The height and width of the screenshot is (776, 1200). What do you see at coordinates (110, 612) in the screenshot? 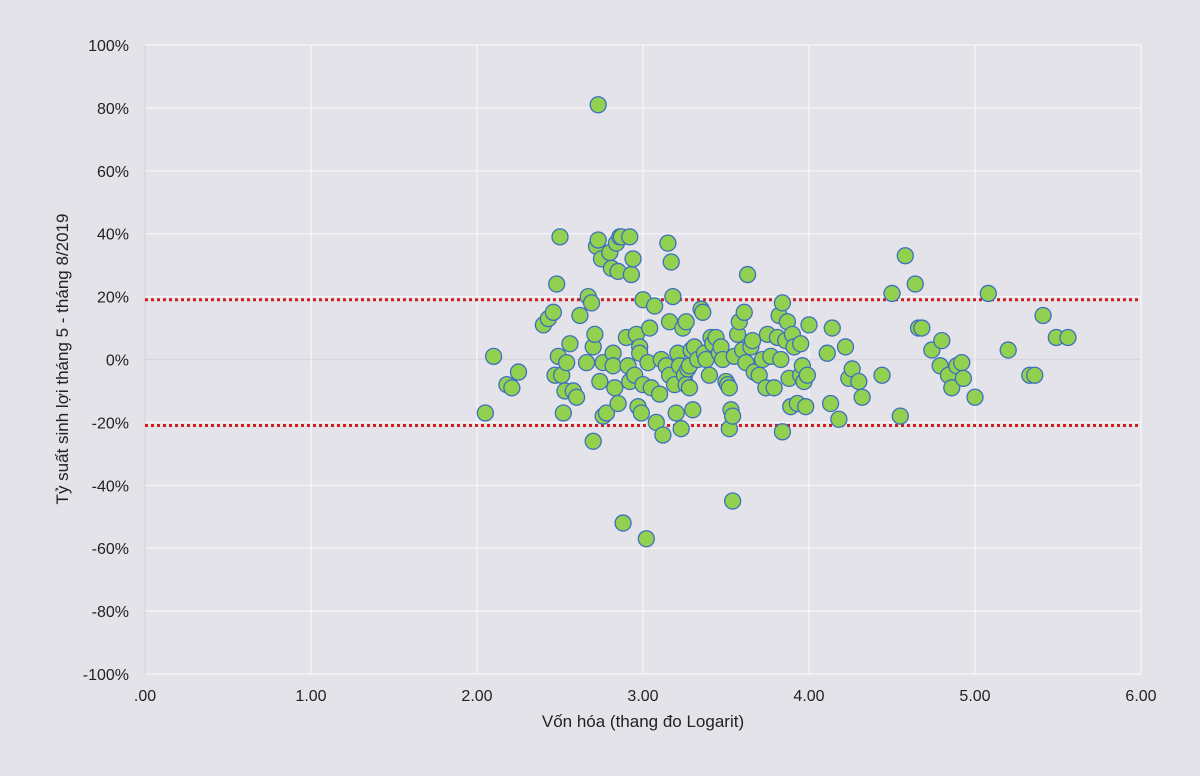
I see `y-tick-label: -80%` at bounding box center [110, 612].